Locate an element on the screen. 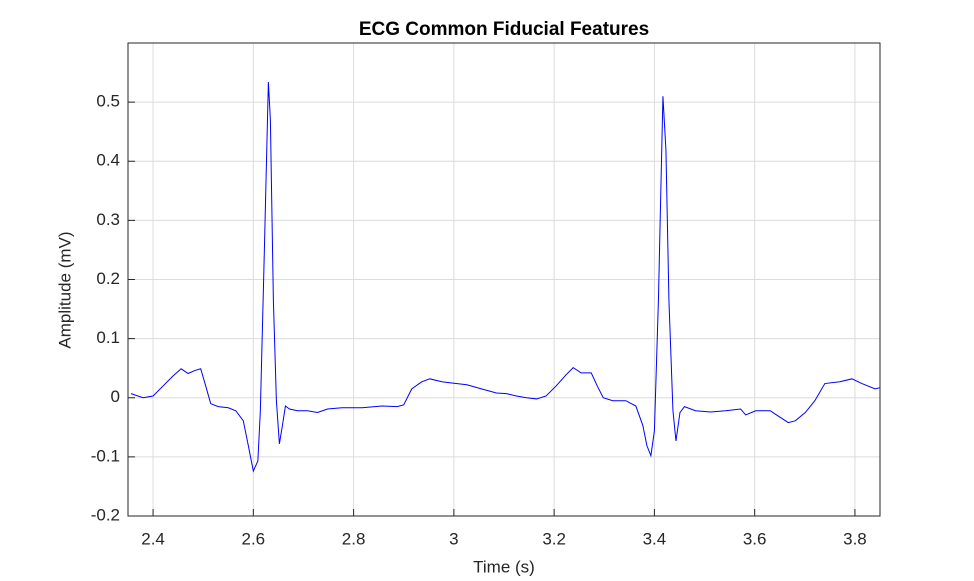  x-tick-label: 3 is located at coordinates (453, 538).